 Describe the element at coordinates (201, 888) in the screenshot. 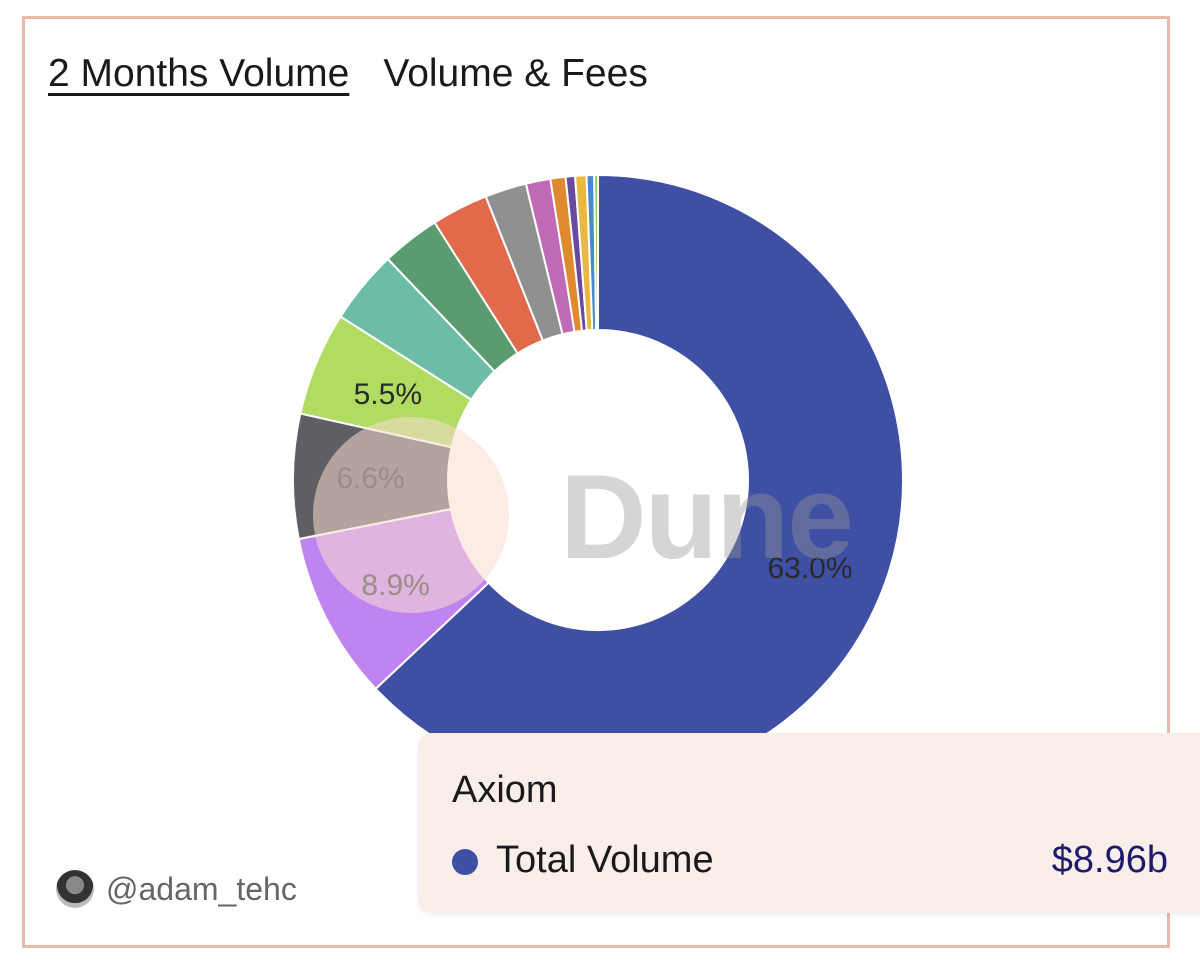

I see `author-handle: @adam_tehc` at that location.